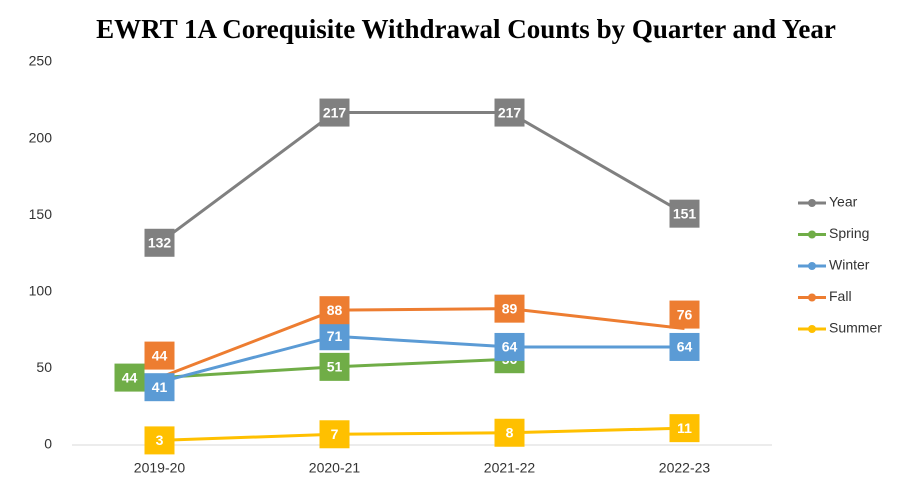 The image size is (917, 482). I want to click on data-label-text: 151, so click(685, 213).